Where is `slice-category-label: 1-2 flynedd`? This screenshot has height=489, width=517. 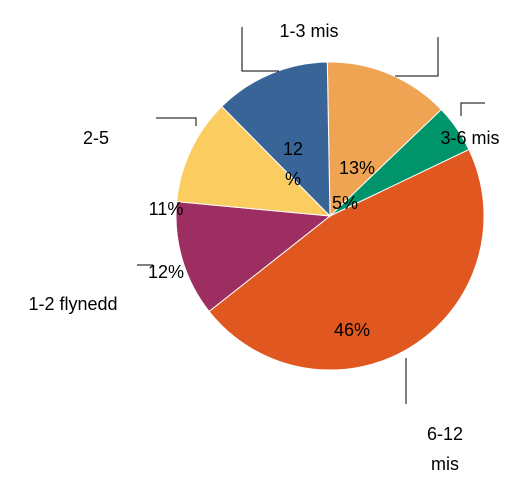
slice-category-label: 1-2 flynedd is located at coordinates (72, 304).